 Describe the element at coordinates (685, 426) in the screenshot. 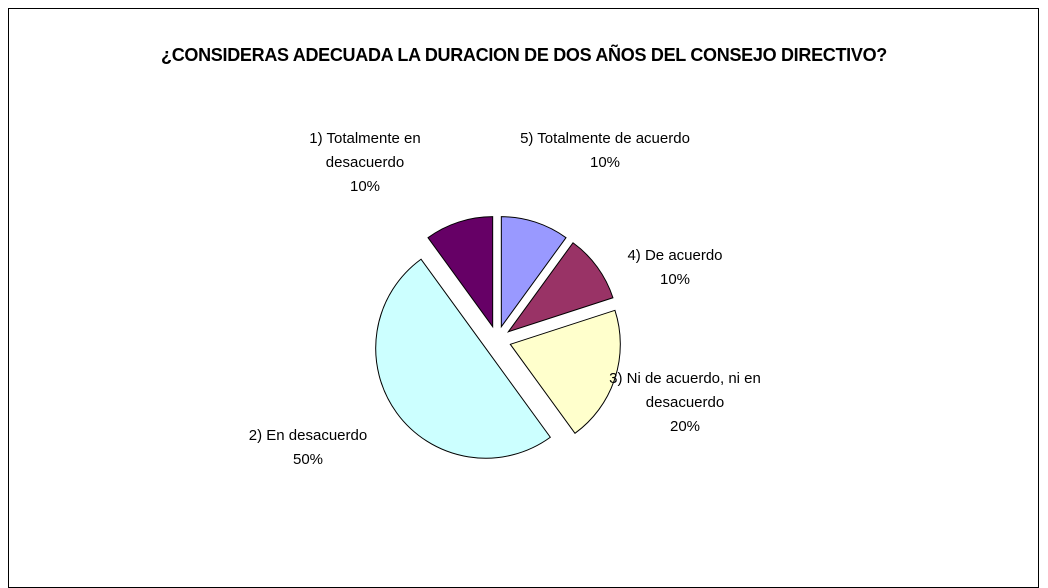

I see `value-label: 20%` at that location.